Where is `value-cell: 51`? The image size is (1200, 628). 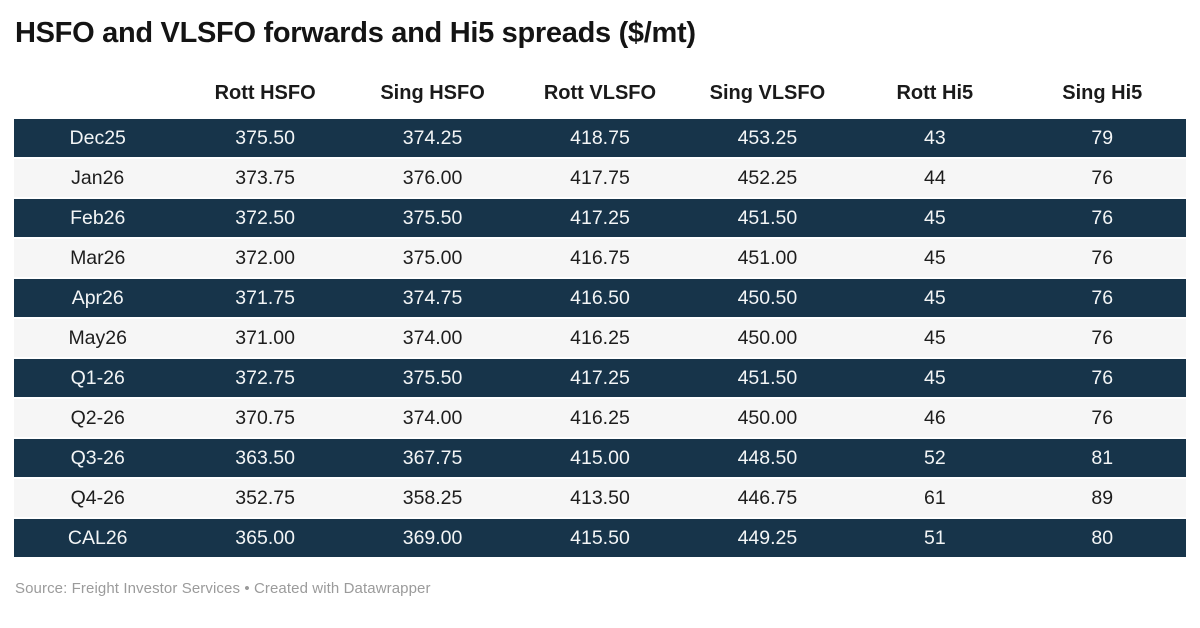 value-cell: 51 is located at coordinates (934, 537).